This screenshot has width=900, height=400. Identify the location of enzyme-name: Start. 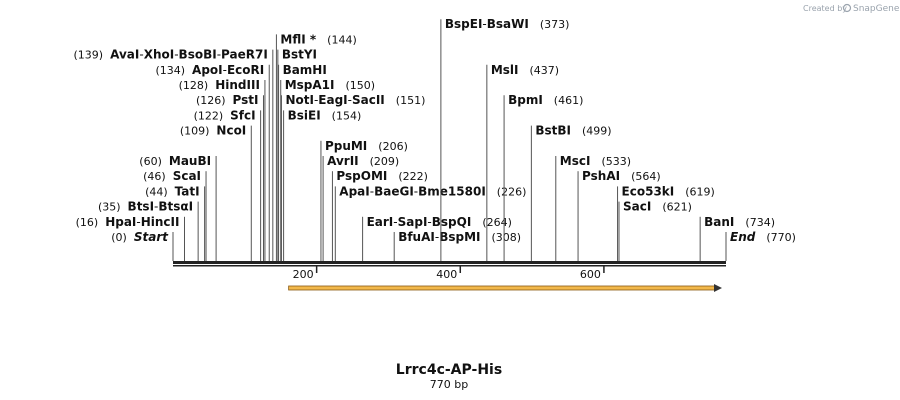
(151, 237).